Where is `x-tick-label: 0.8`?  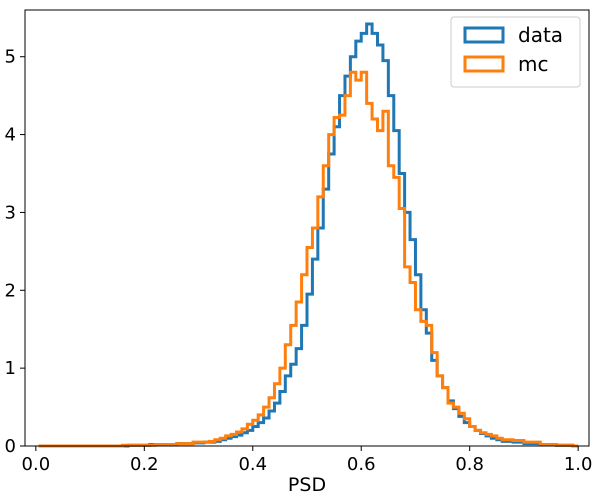
x-tick-label: 0.8 is located at coordinates (469, 464).